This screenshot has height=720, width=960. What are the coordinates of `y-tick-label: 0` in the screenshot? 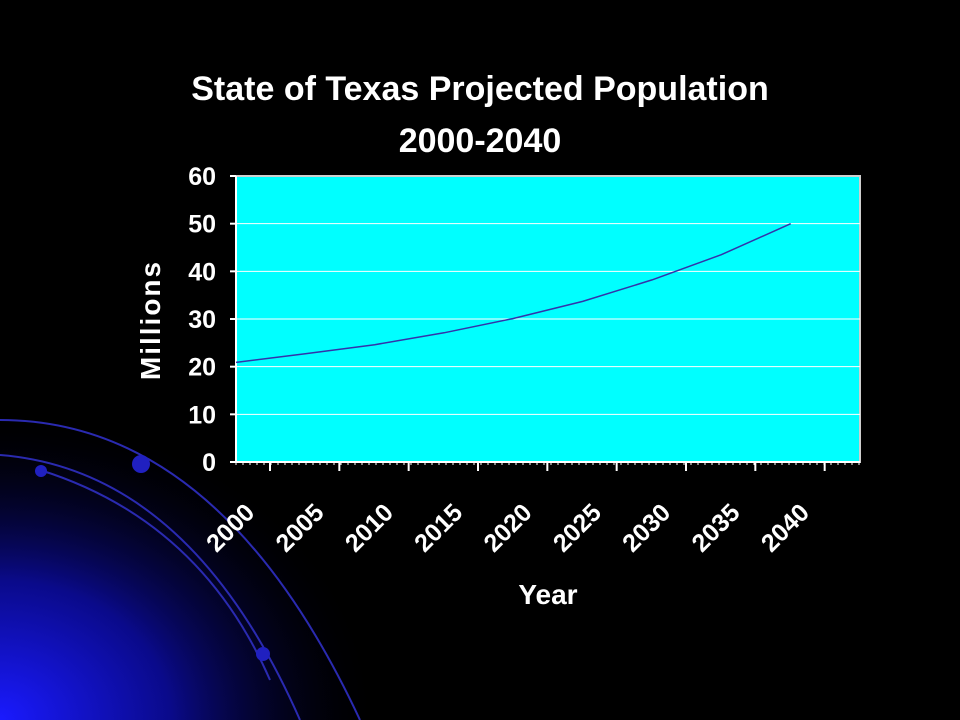 It's located at (209, 463).